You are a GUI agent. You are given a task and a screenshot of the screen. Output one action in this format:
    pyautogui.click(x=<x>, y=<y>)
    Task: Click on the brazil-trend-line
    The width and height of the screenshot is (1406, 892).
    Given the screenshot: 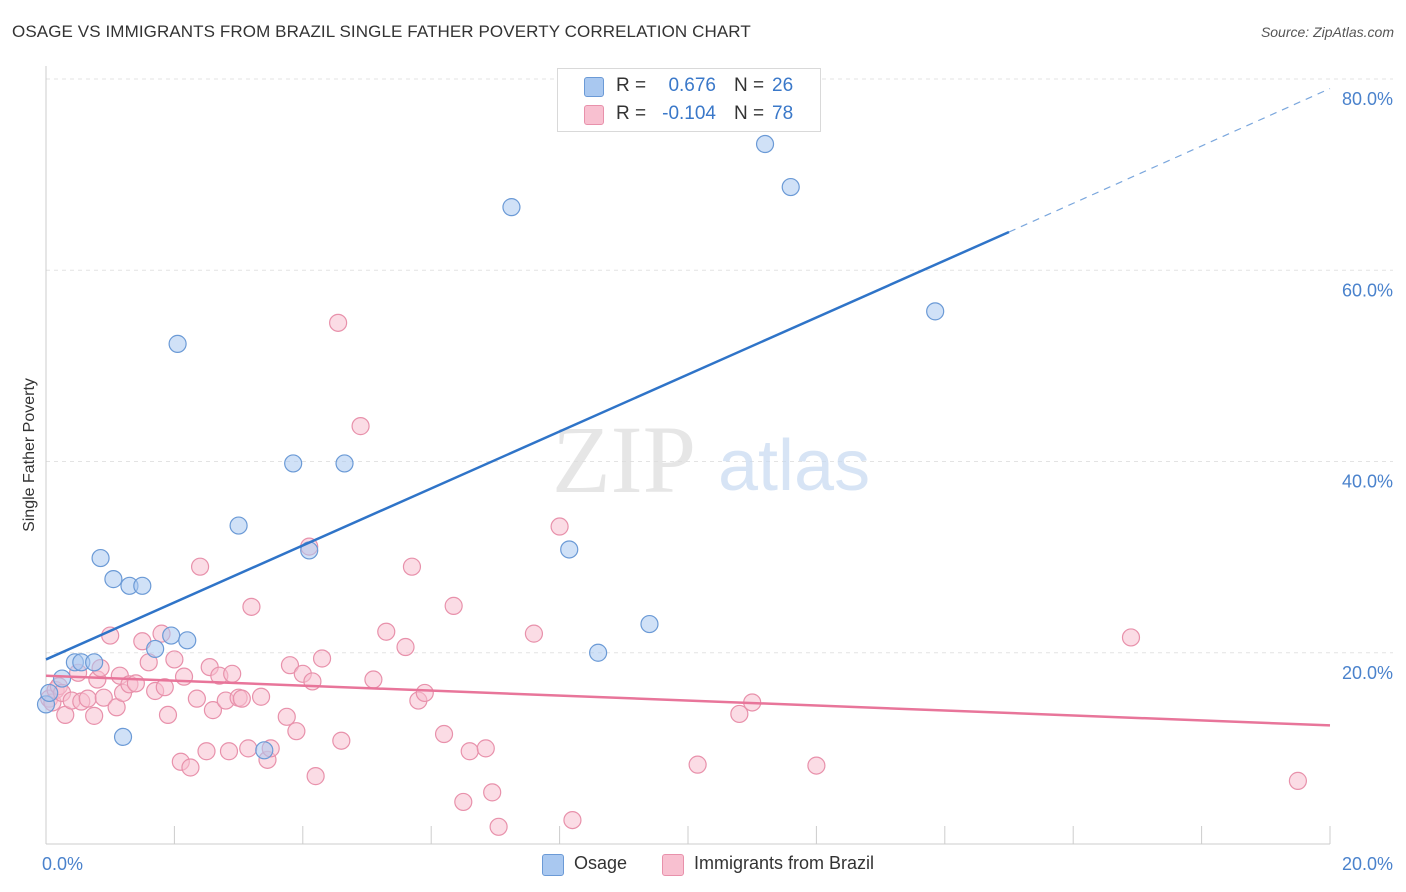 What is the action you would take?
    pyautogui.click(x=688, y=700)
    